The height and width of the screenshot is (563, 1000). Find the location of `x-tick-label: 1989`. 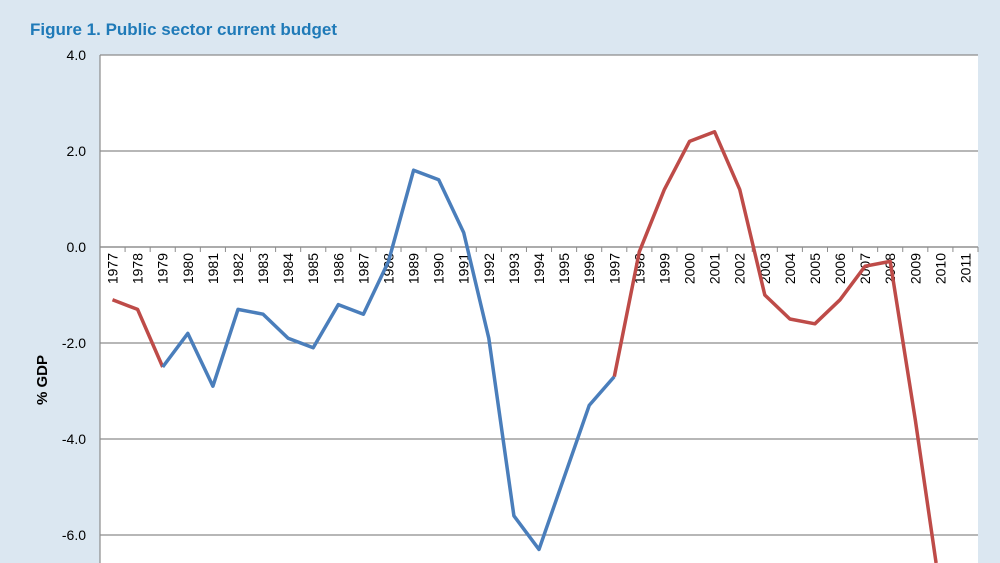

x-tick-label: 1989 is located at coordinates (414, 268).